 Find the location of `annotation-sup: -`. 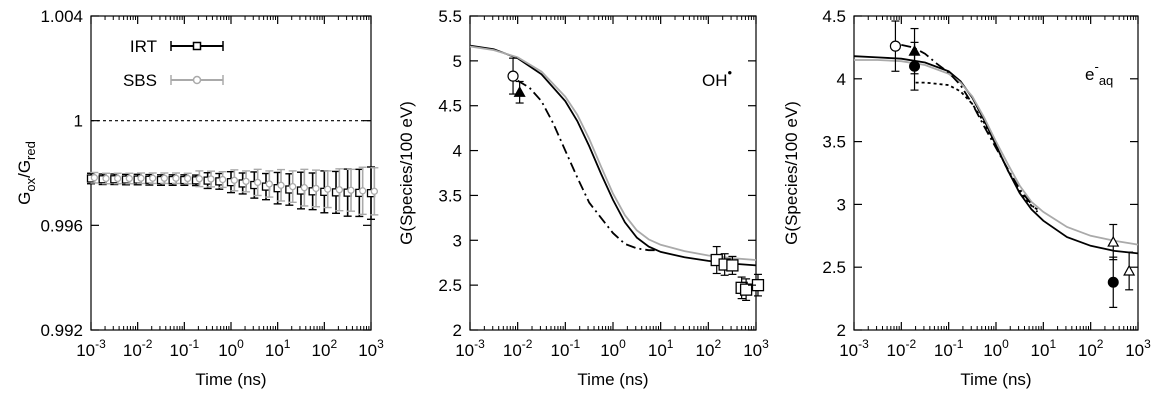

annotation-sup: - is located at coordinates (1096, 66).